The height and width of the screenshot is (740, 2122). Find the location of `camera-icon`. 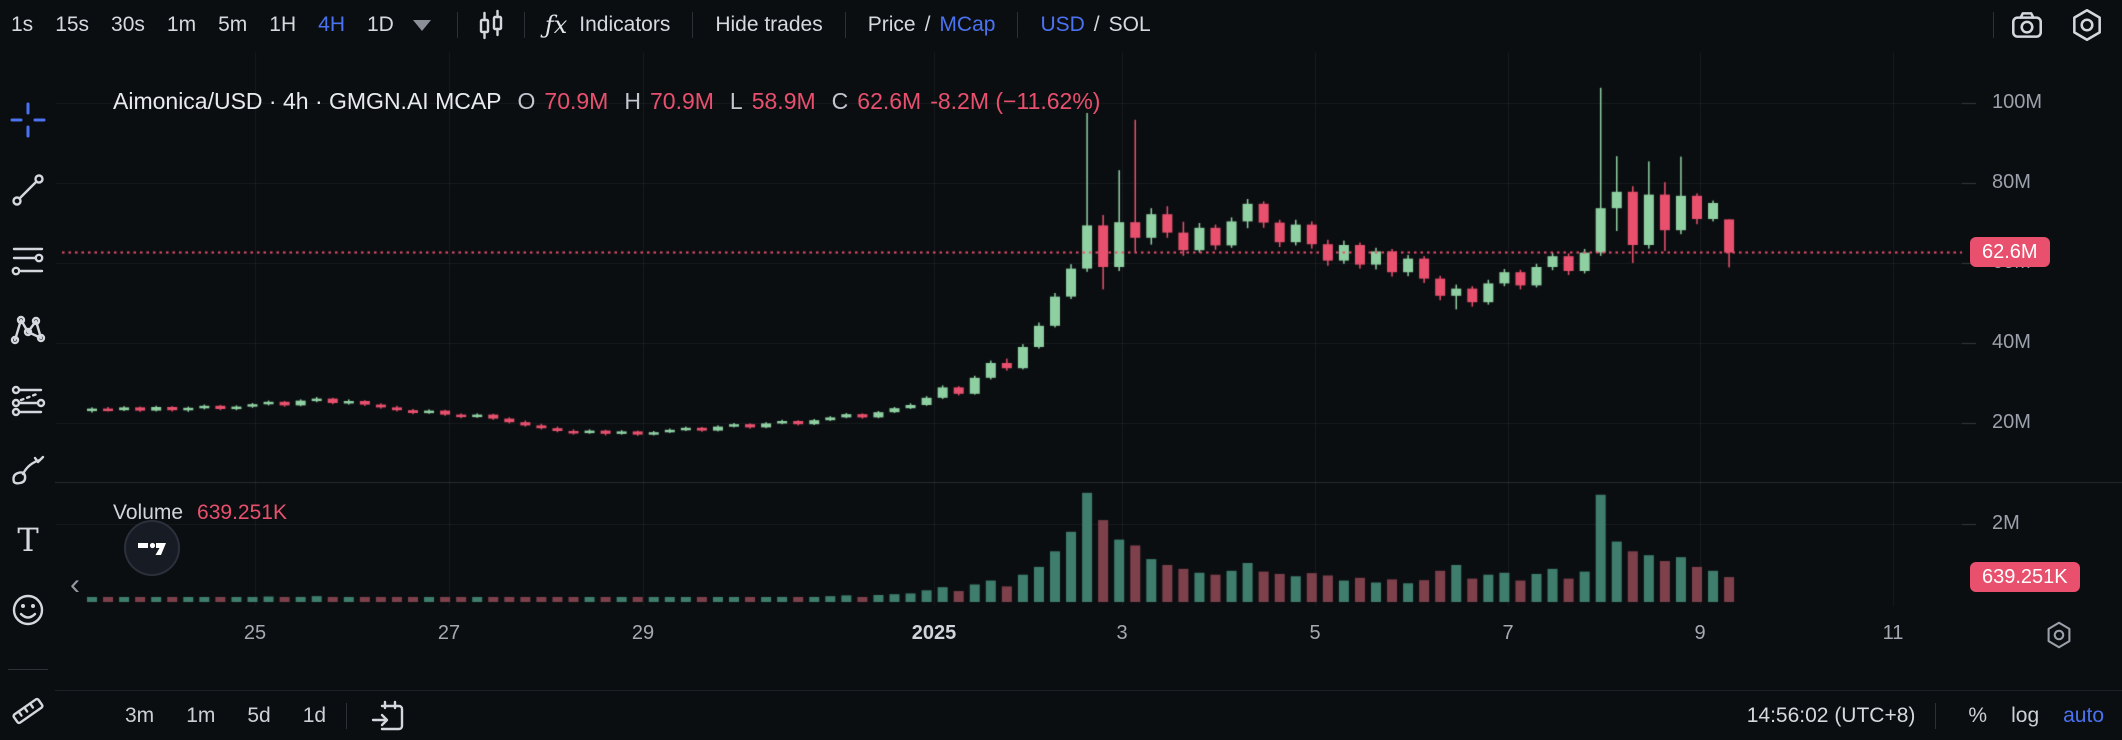

camera-icon is located at coordinates (2027, 25).